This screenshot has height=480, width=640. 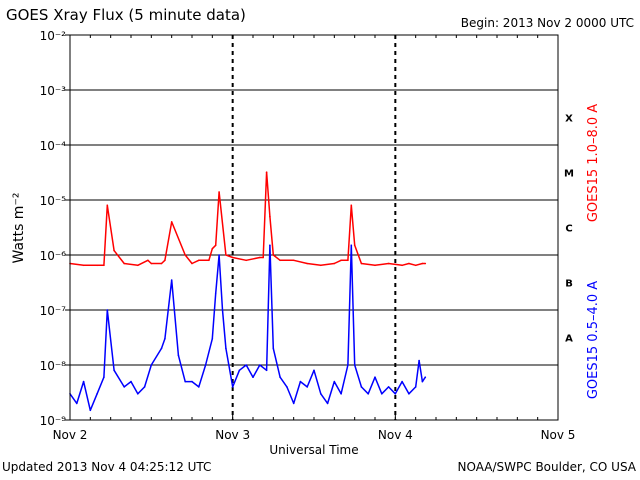 What do you see at coordinates (569, 284) in the screenshot?
I see `flare-class-label: B` at bounding box center [569, 284].